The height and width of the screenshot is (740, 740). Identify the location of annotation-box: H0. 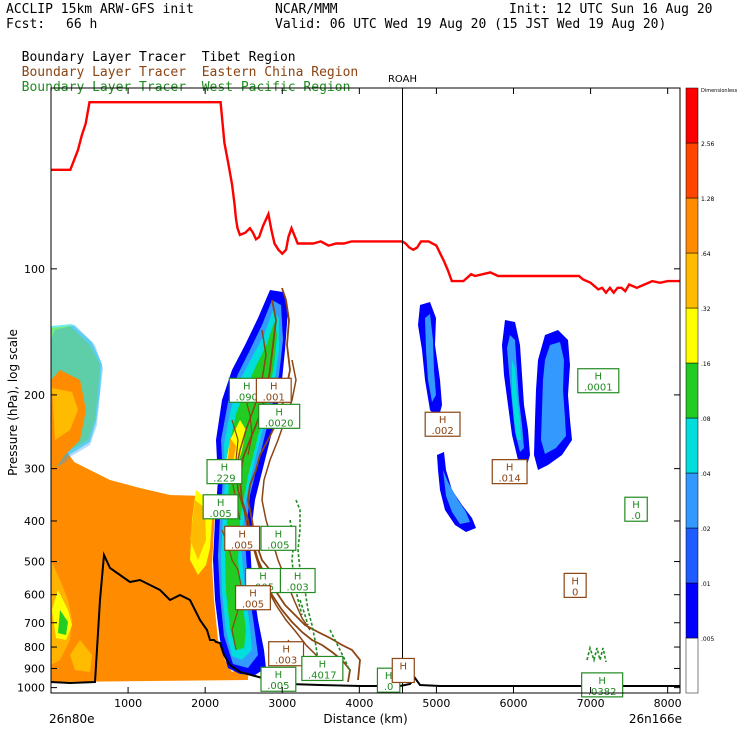
(575, 585).